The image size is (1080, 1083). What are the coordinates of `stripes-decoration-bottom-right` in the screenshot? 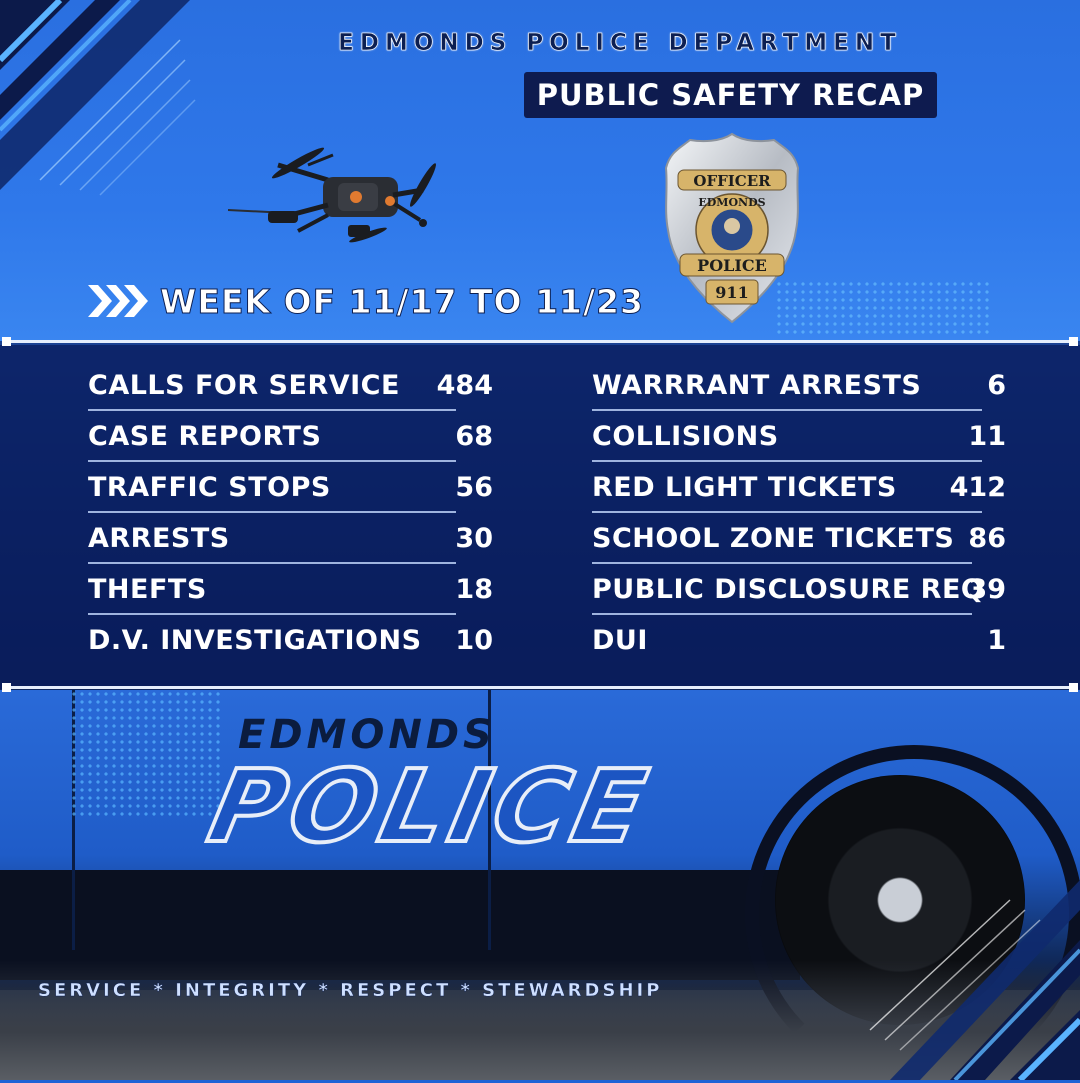 It's located at (974, 980).